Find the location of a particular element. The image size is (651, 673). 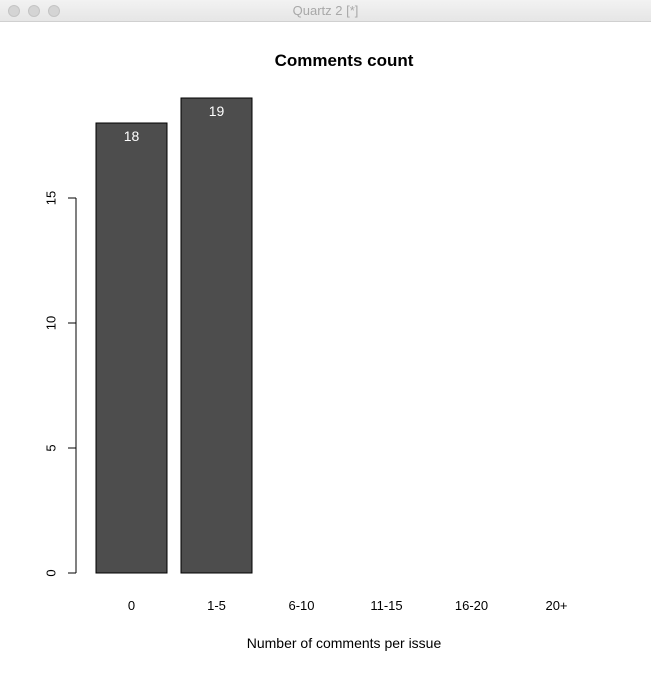

x-tick-labels: 0 1-5 6-10 11-15 16-20 20+ is located at coordinates (348, 605).